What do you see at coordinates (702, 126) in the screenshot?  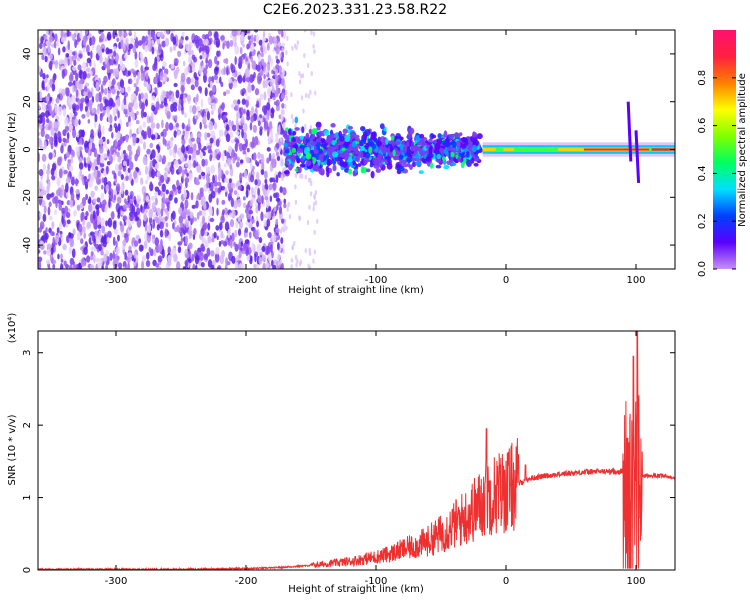 I see `colorbar-tick-label: 0.6` at bounding box center [702, 126].